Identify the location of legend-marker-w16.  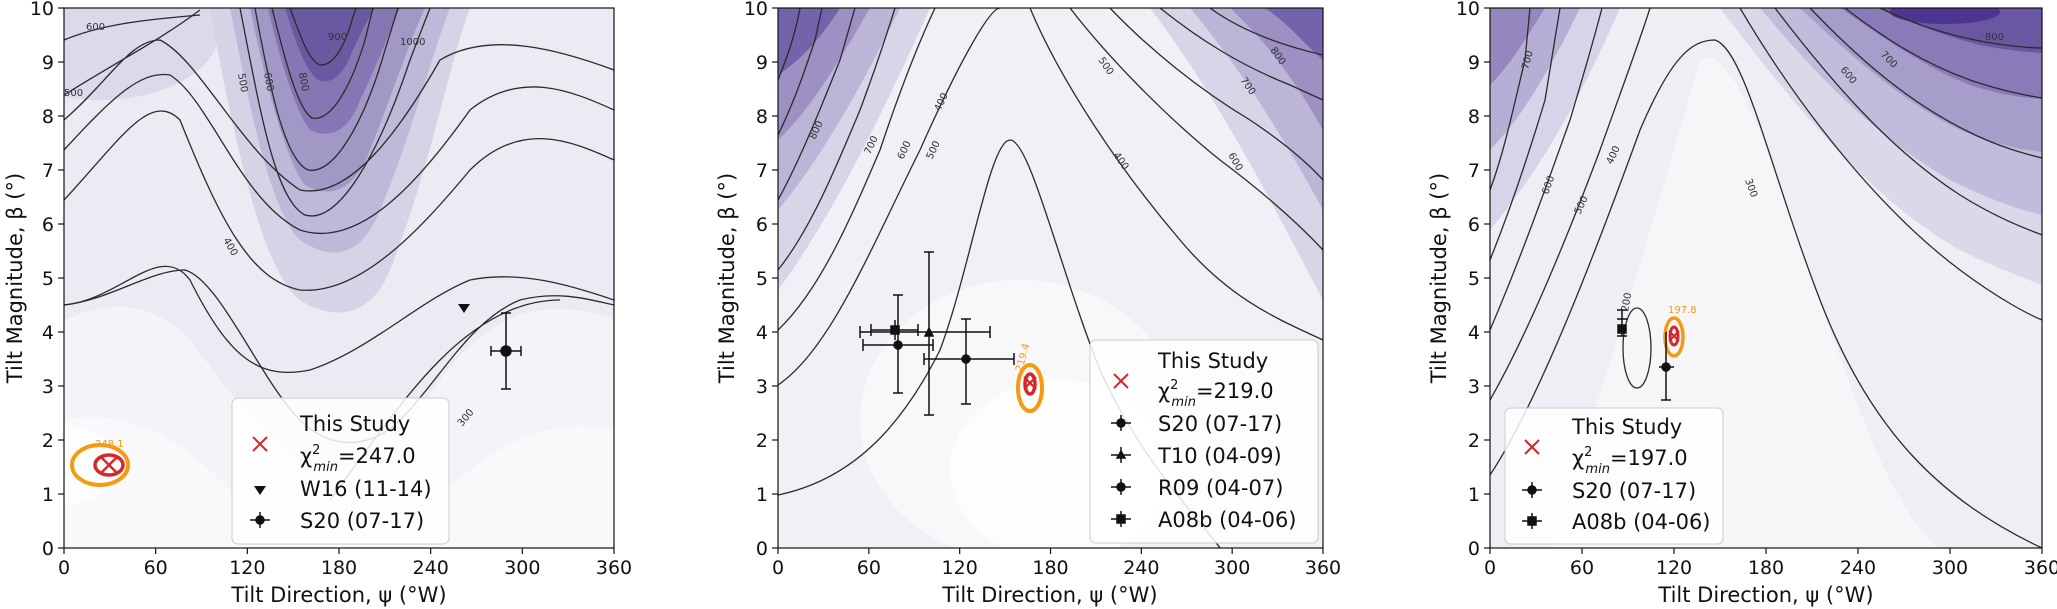
(260, 490).